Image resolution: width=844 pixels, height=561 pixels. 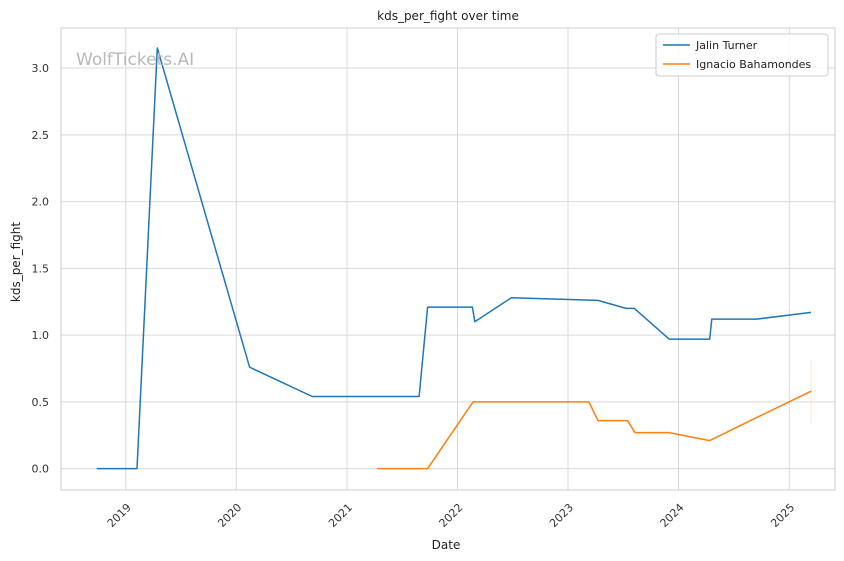 What do you see at coordinates (446, 545) in the screenshot?
I see `x-axis-title: Date` at bounding box center [446, 545].